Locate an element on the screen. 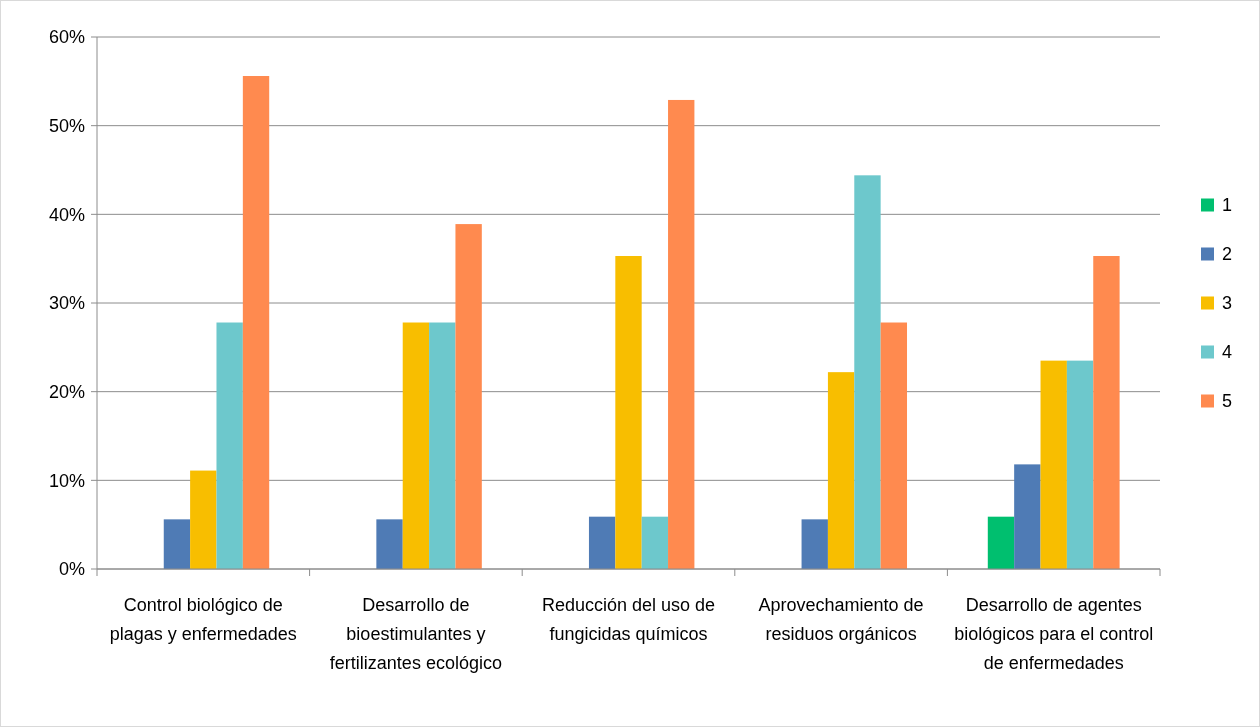 This screenshot has width=1260, height=727. legend-label: 3 is located at coordinates (1227, 303).